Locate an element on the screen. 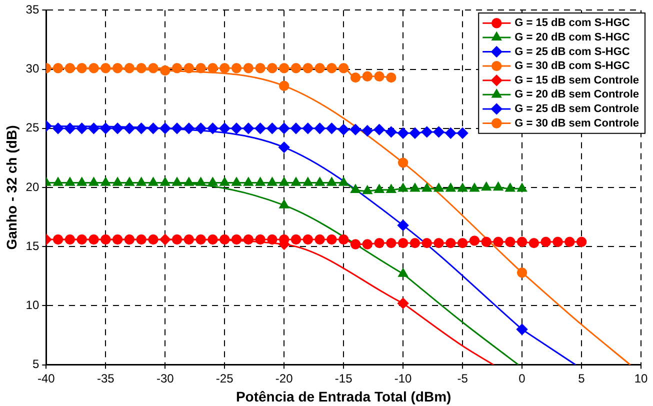  legend-label: G = 25 dB sem Controle is located at coordinates (577, 108).